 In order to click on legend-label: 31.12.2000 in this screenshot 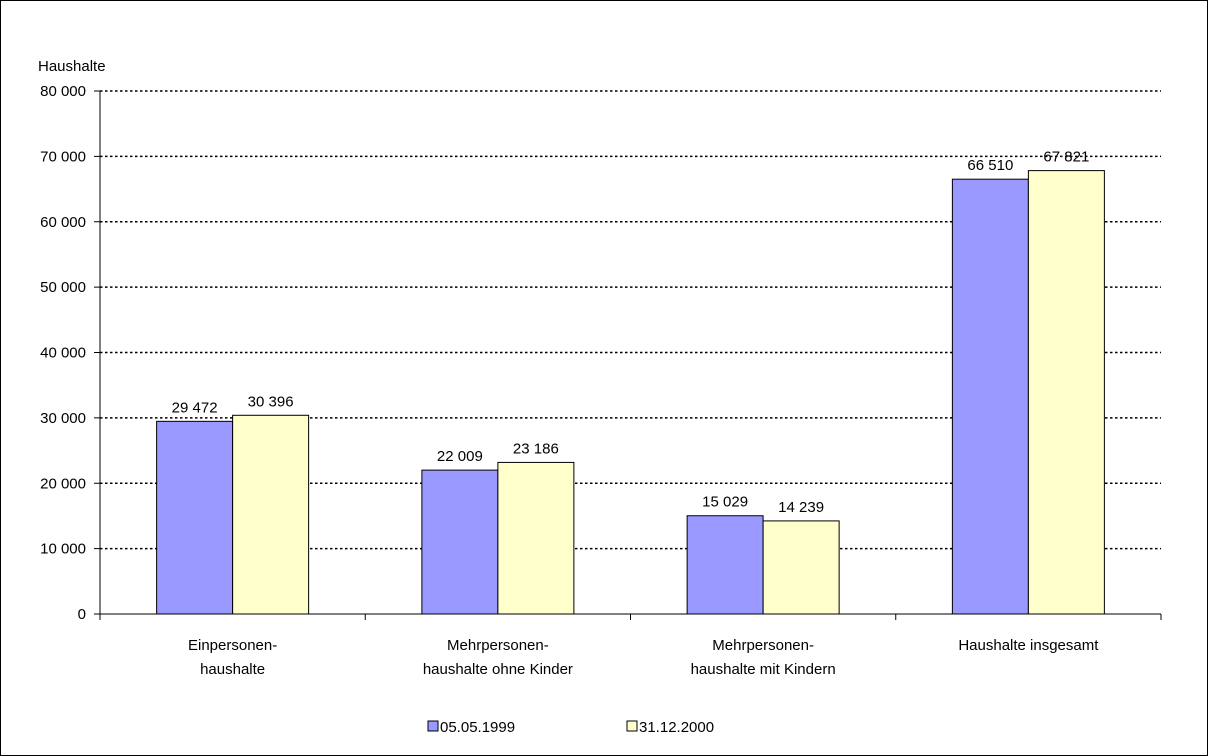, I will do `click(676, 727)`.